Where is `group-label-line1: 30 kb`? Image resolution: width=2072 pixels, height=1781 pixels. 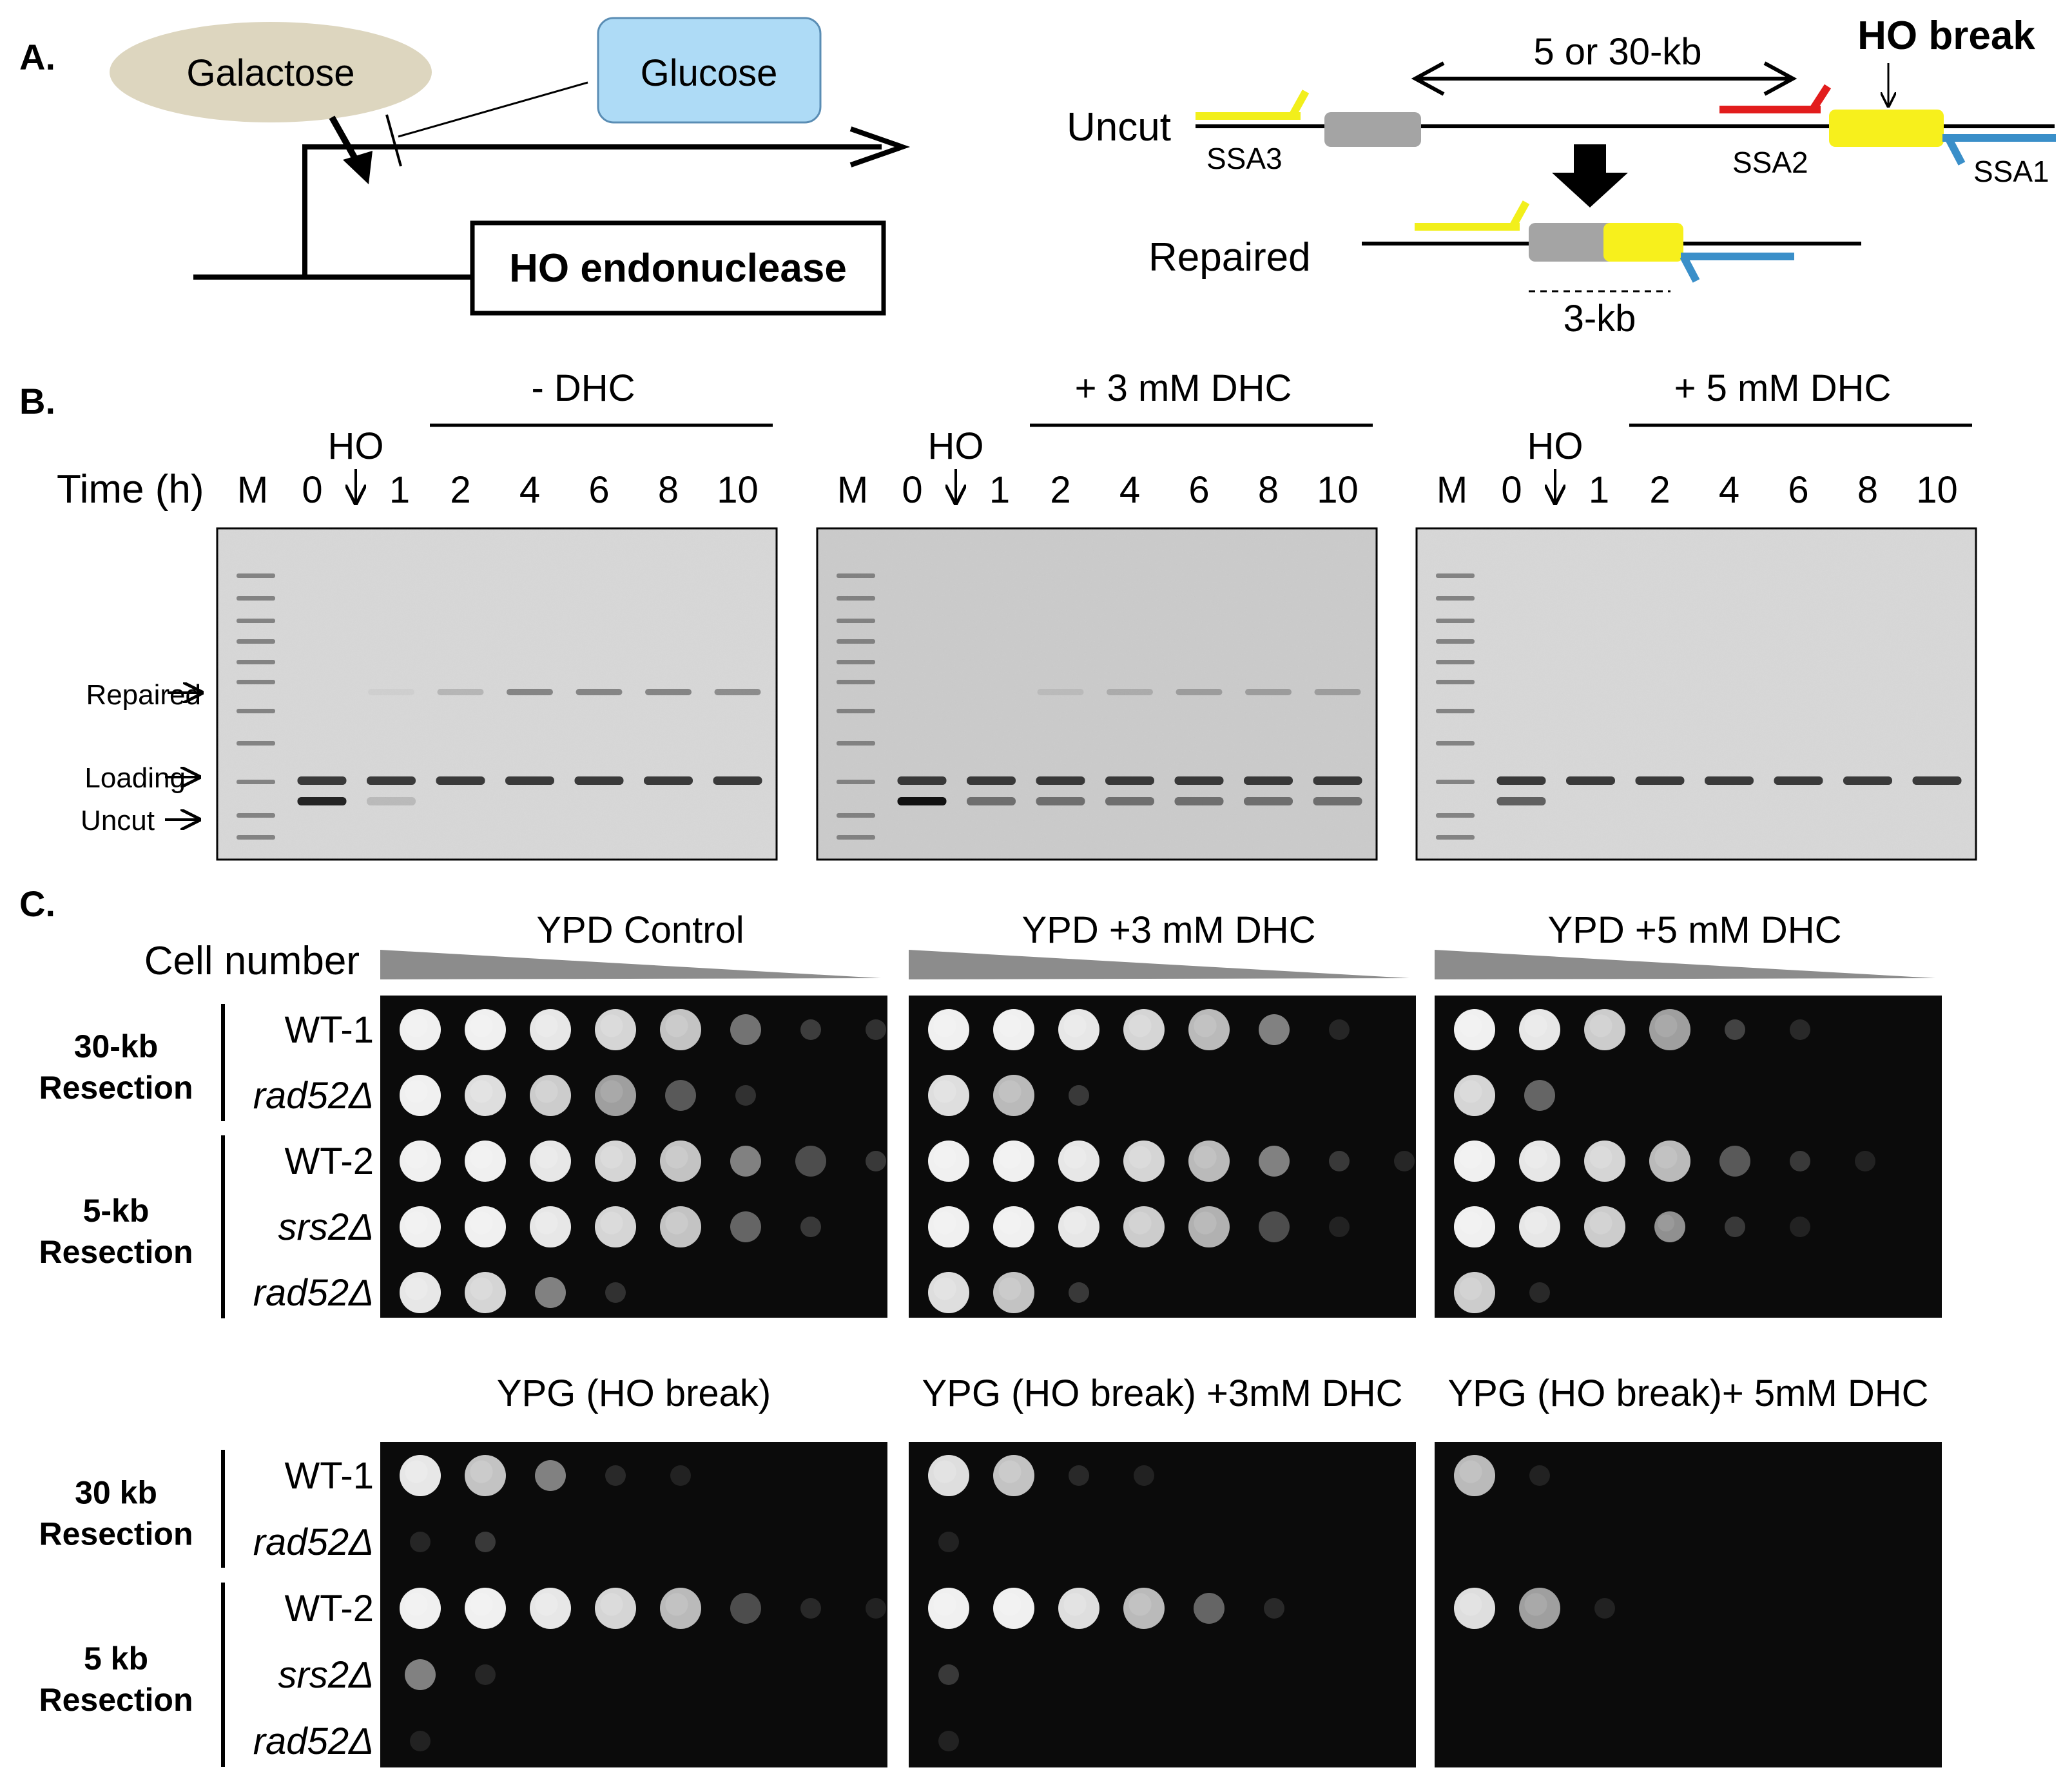 group-label-line1: 30 kb is located at coordinates (116, 1493).